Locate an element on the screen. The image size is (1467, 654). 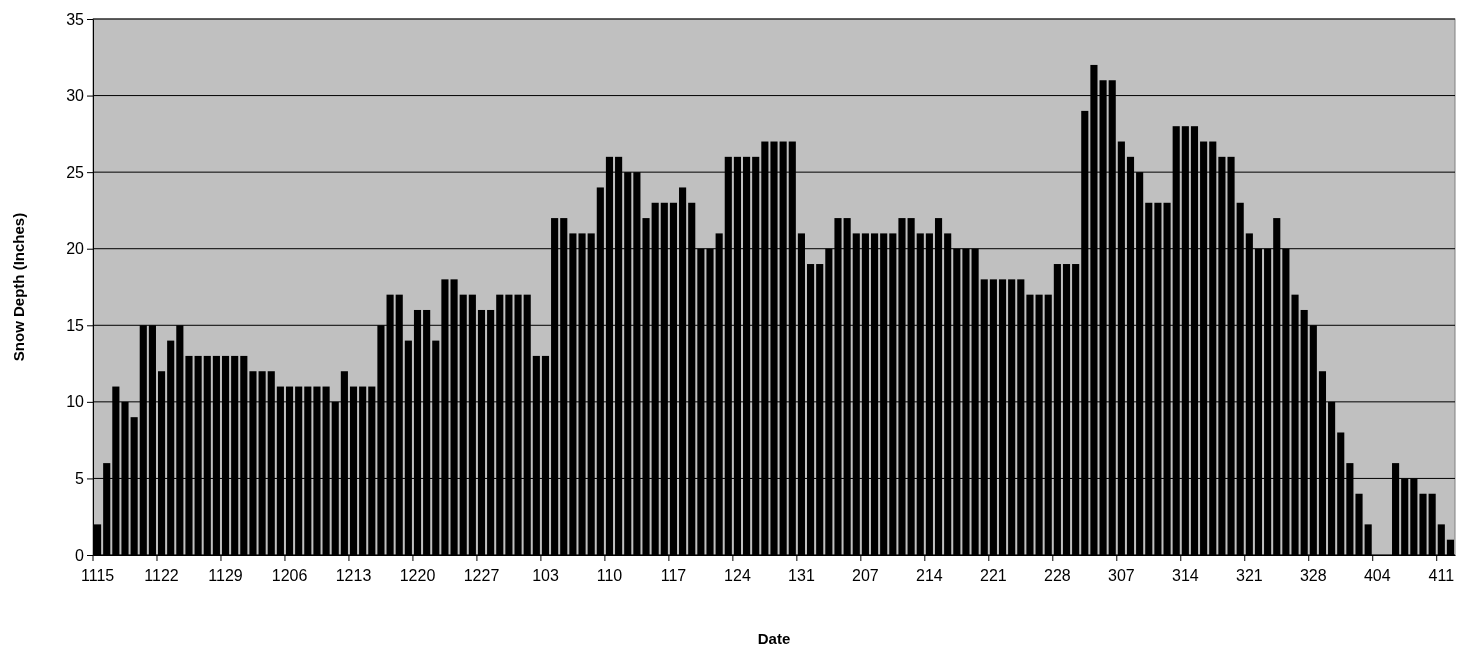
x-tick-label: 228 is located at coordinates (1057, 575).